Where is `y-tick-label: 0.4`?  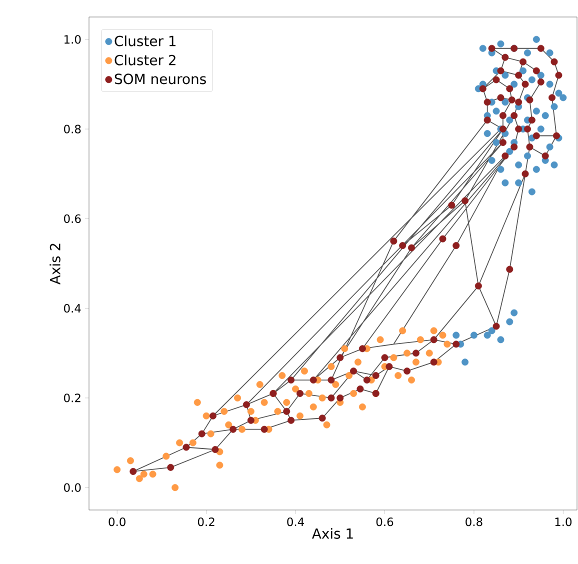
y-tick-label: 0.4 is located at coordinates (72, 308).